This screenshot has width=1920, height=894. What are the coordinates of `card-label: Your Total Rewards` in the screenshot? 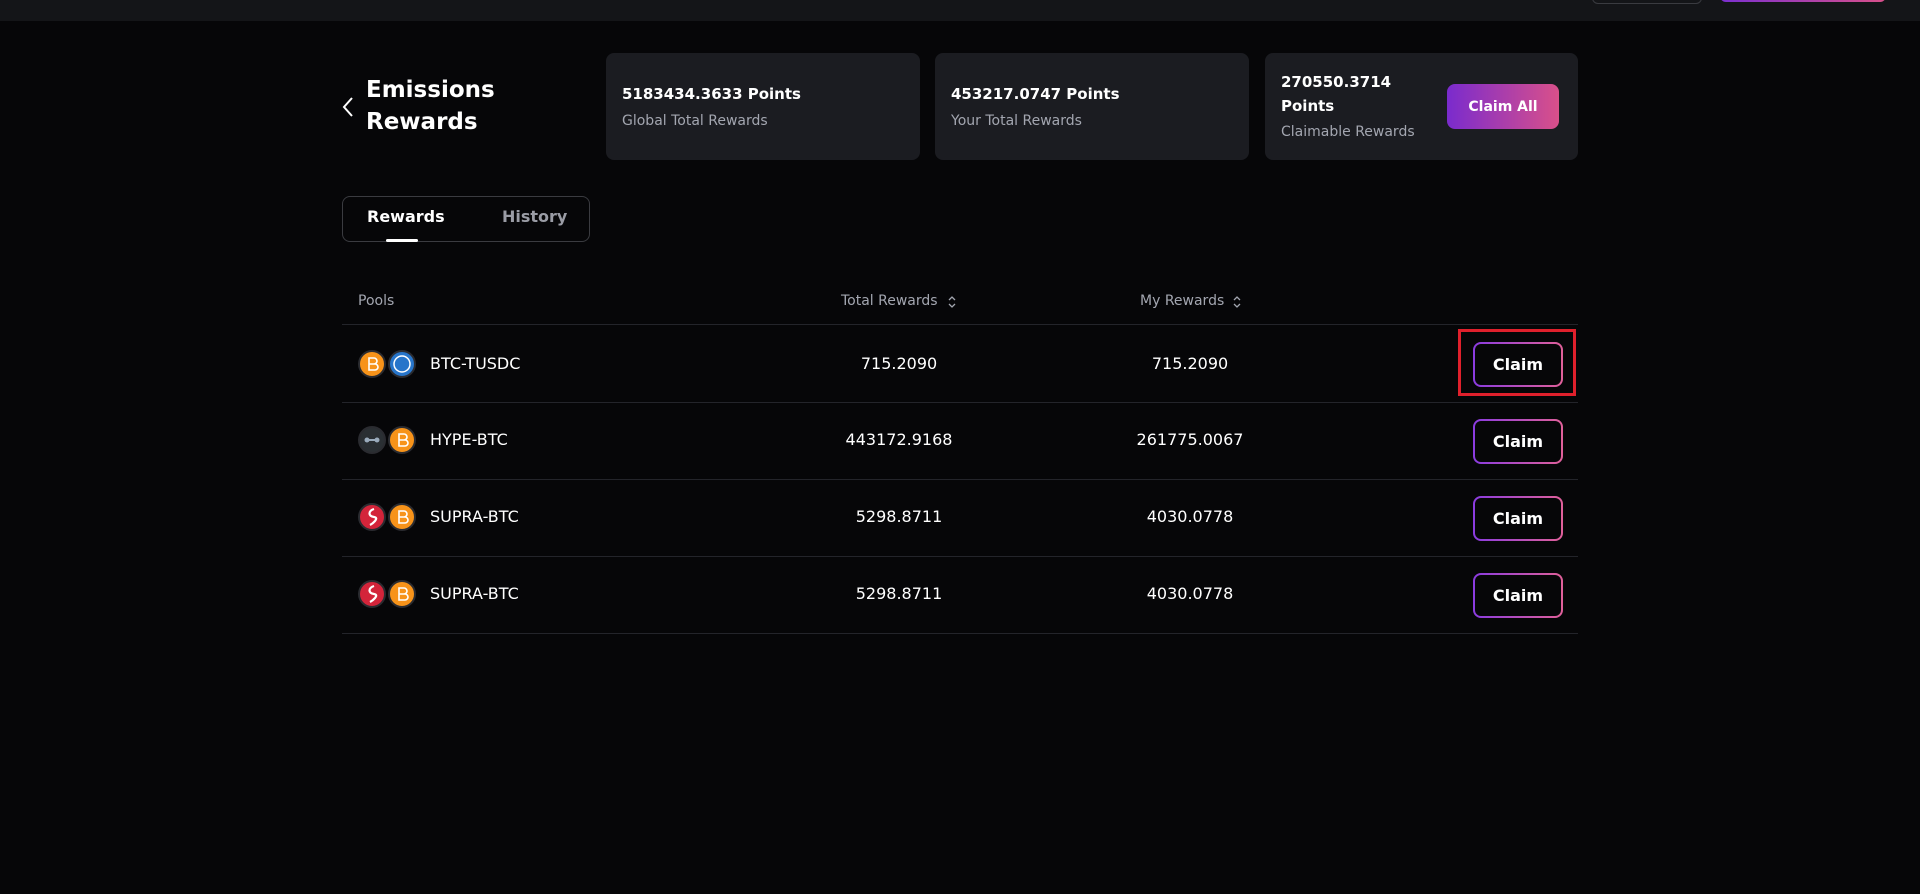 It's located at (1016, 121).